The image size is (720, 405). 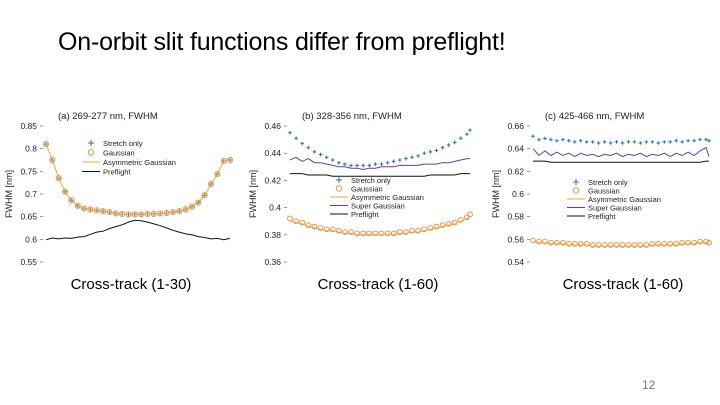 I want to click on y-tick-label: 0.6, so click(x=518, y=194).